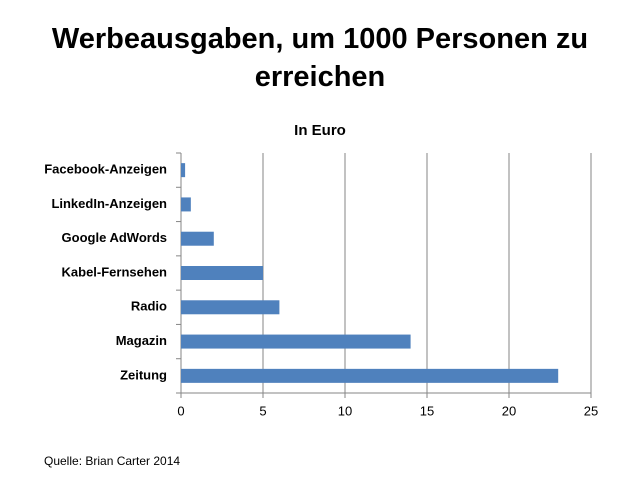 This screenshot has width=640, height=480. Describe the element at coordinates (180, 410) in the screenshot. I see `x-tick-label: 0` at that location.